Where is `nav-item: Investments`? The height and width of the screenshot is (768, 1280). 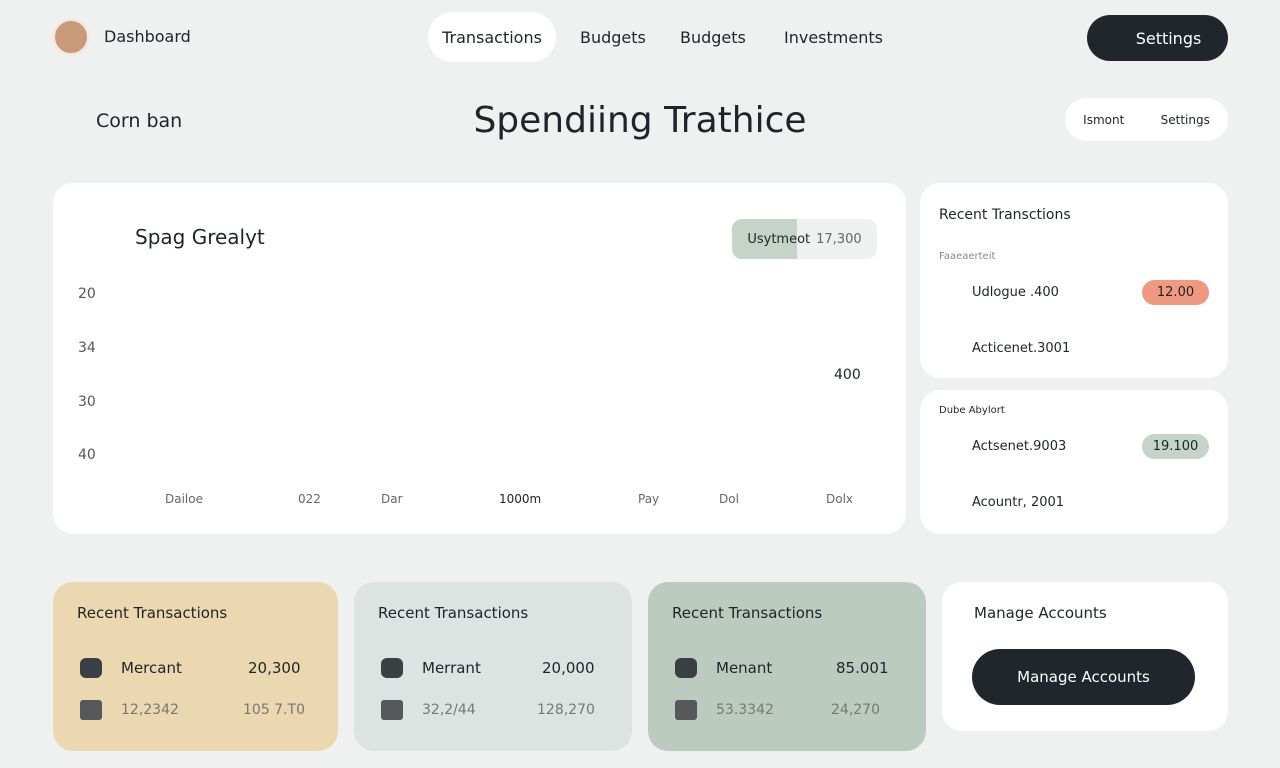 nav-item: Investments is located at coordinates (833, 37).